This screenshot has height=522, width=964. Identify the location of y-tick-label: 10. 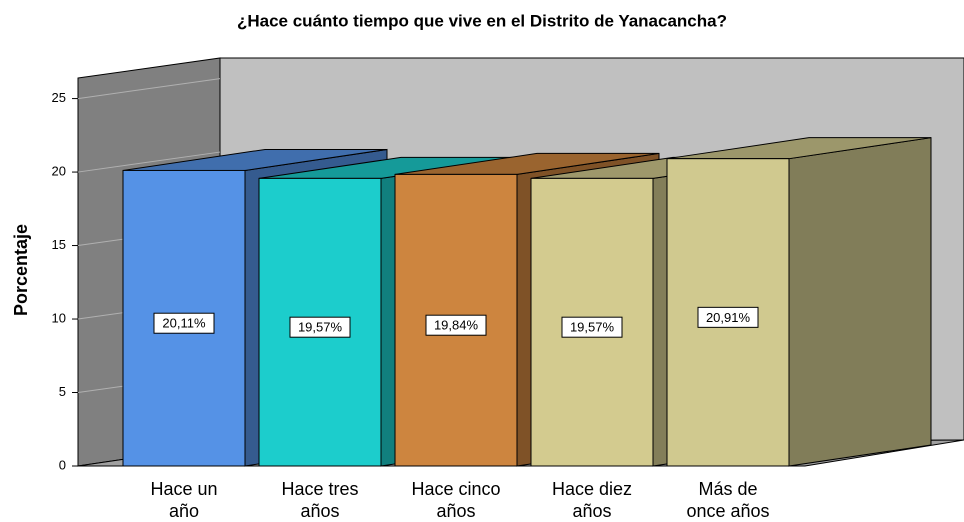
(59, 317).